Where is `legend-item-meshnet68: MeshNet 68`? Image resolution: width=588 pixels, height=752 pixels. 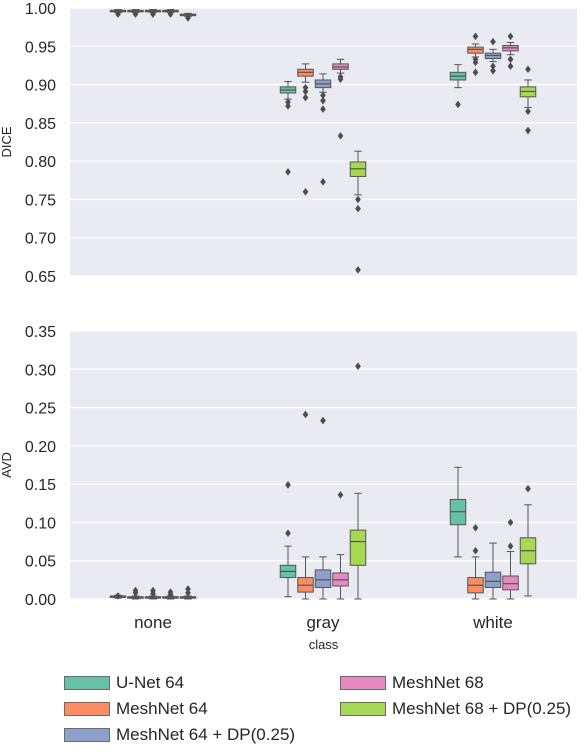
legend-item-meshnet68: MeshNet 68 is located at coordinates (412, 683).